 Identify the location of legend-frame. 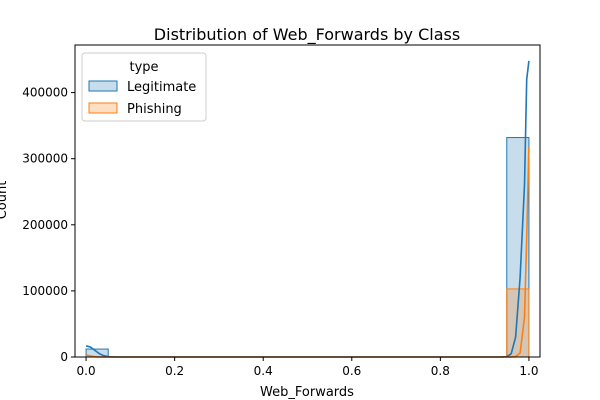
(144, 87).